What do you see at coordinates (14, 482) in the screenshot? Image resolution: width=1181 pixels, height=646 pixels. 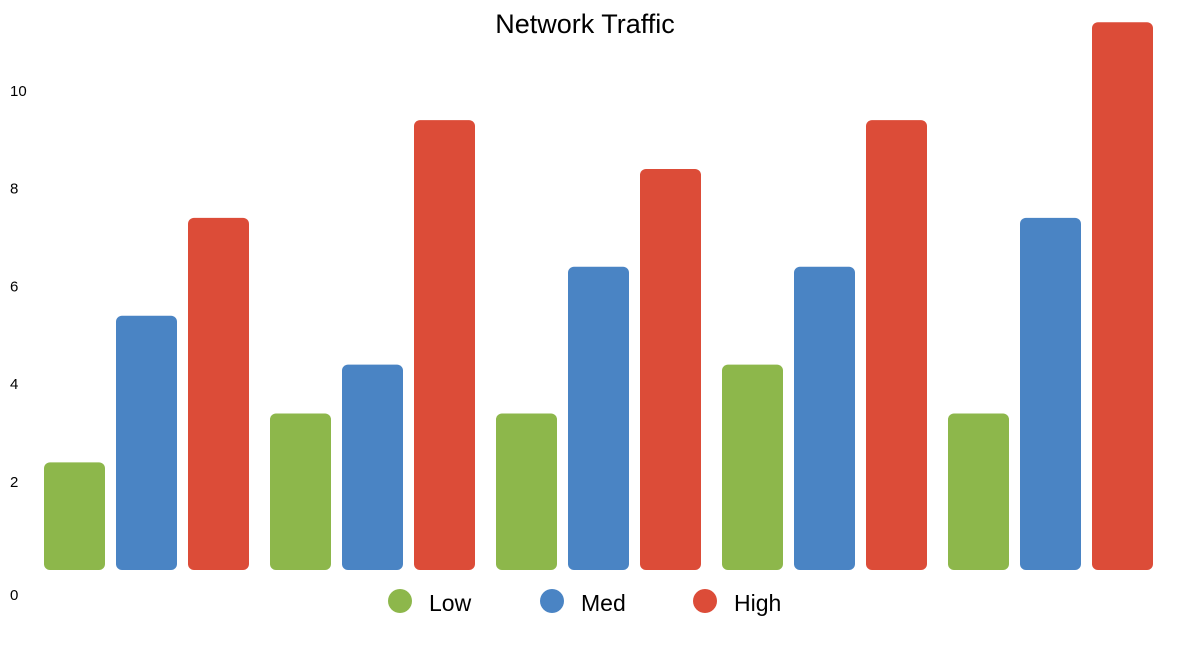 I see `y-tick-label-2: 2` at bounding box center [14, 482].